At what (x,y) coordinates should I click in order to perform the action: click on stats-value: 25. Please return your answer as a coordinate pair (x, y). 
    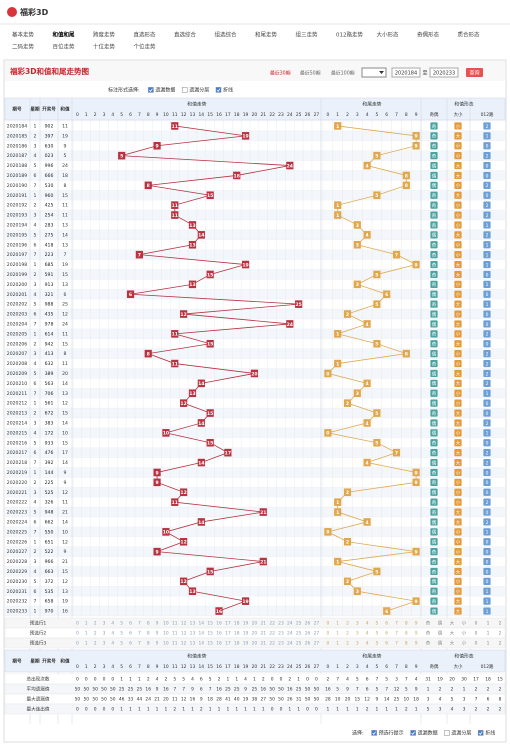
    Looking at the image, I should click on (255, 690).